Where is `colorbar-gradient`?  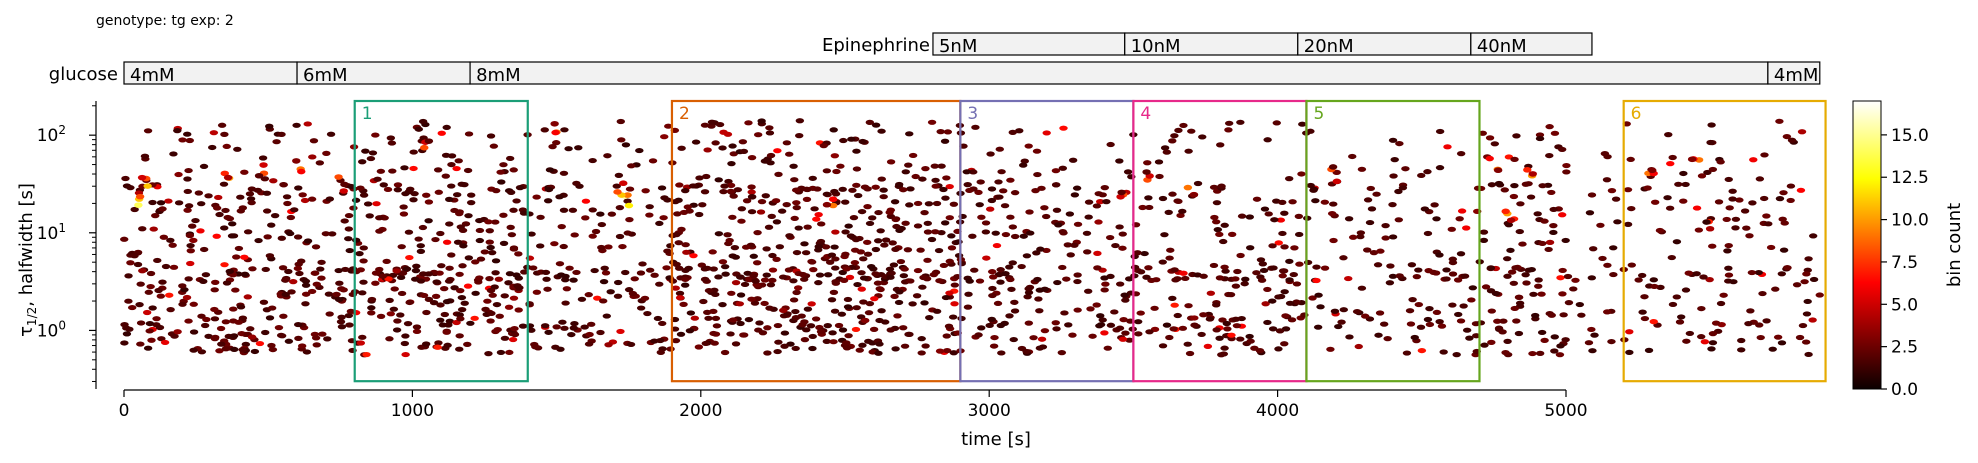
colorbar-gradient is located at coordinates (1867, 245).